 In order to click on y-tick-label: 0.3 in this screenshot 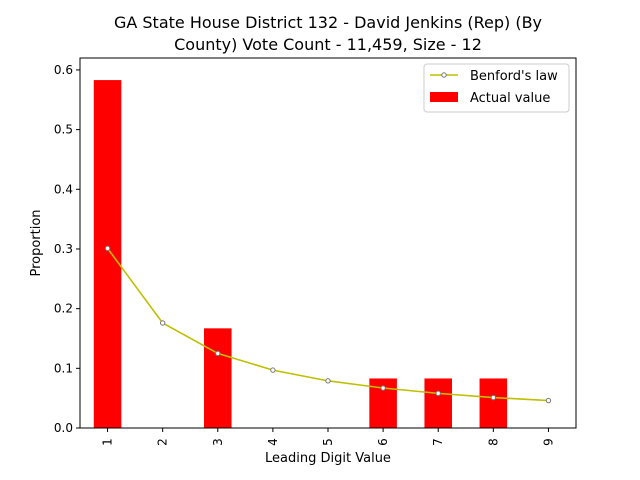, I will do `click(63, 249)`.